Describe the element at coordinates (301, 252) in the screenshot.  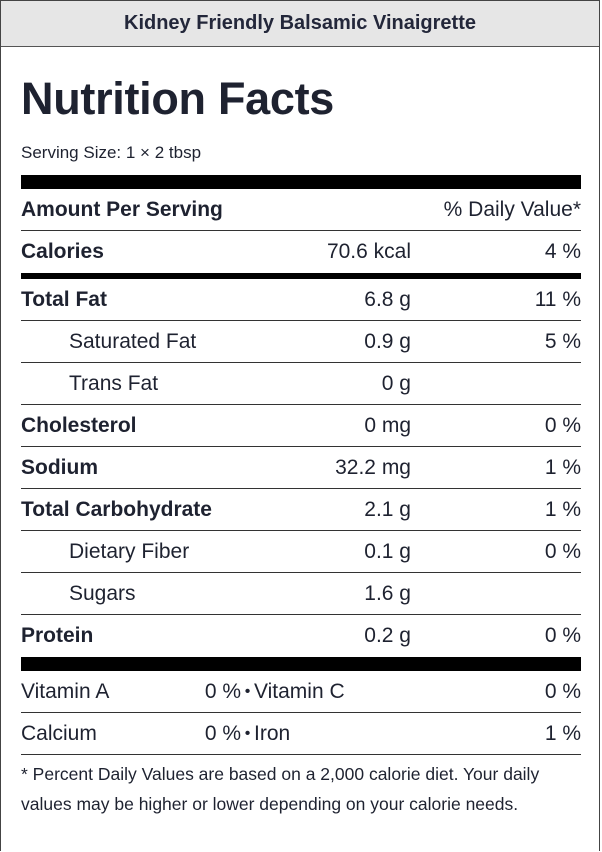
I see `calories-row: Calories 70.6 kcal 4 %` at that location.